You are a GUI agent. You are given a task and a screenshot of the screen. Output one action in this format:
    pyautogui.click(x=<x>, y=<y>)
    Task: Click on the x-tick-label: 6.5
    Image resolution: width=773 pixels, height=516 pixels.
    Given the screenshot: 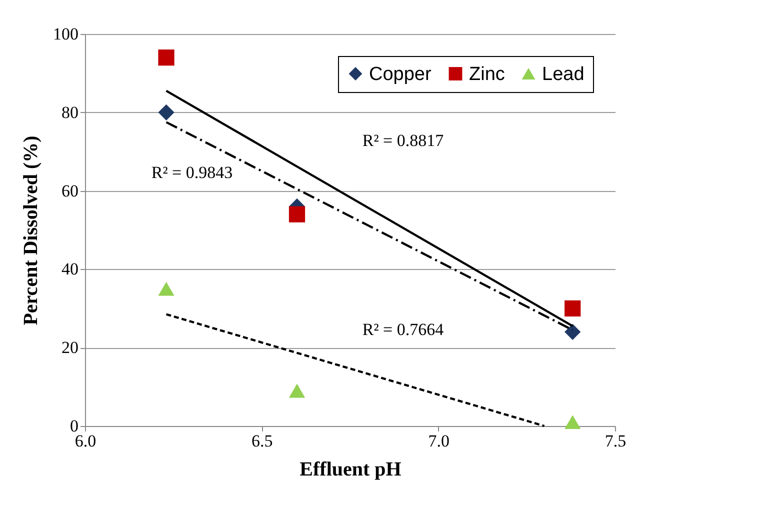 What is the action you would take?
    pyautogui.click(x=262, y=441)
    